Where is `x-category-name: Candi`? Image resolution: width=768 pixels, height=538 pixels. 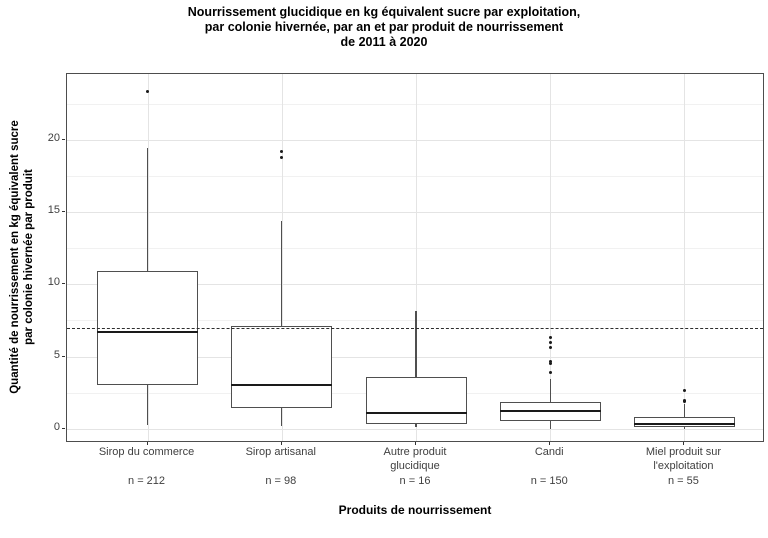 x-category-name: Candi is located at coordinates (549, 460).